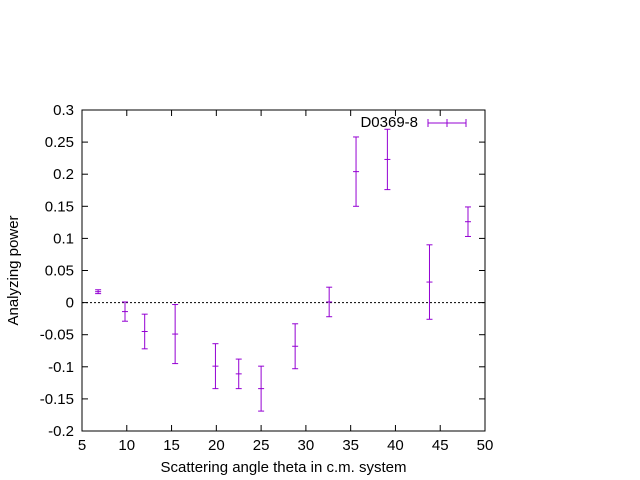 The height and width of the screenshot is (480, 640). What do you see at coordinates (63, 174) in the screenshot?
I see `y-tick-label: 0.2` at bounding box center [63, 174].